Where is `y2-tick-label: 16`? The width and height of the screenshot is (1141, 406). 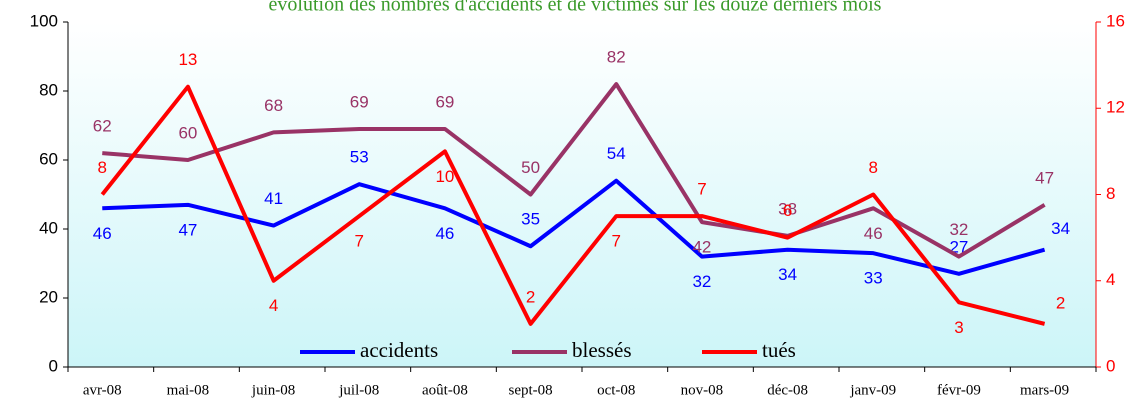 y2-tick-label: 16 is located at coordinates (1115, 20).